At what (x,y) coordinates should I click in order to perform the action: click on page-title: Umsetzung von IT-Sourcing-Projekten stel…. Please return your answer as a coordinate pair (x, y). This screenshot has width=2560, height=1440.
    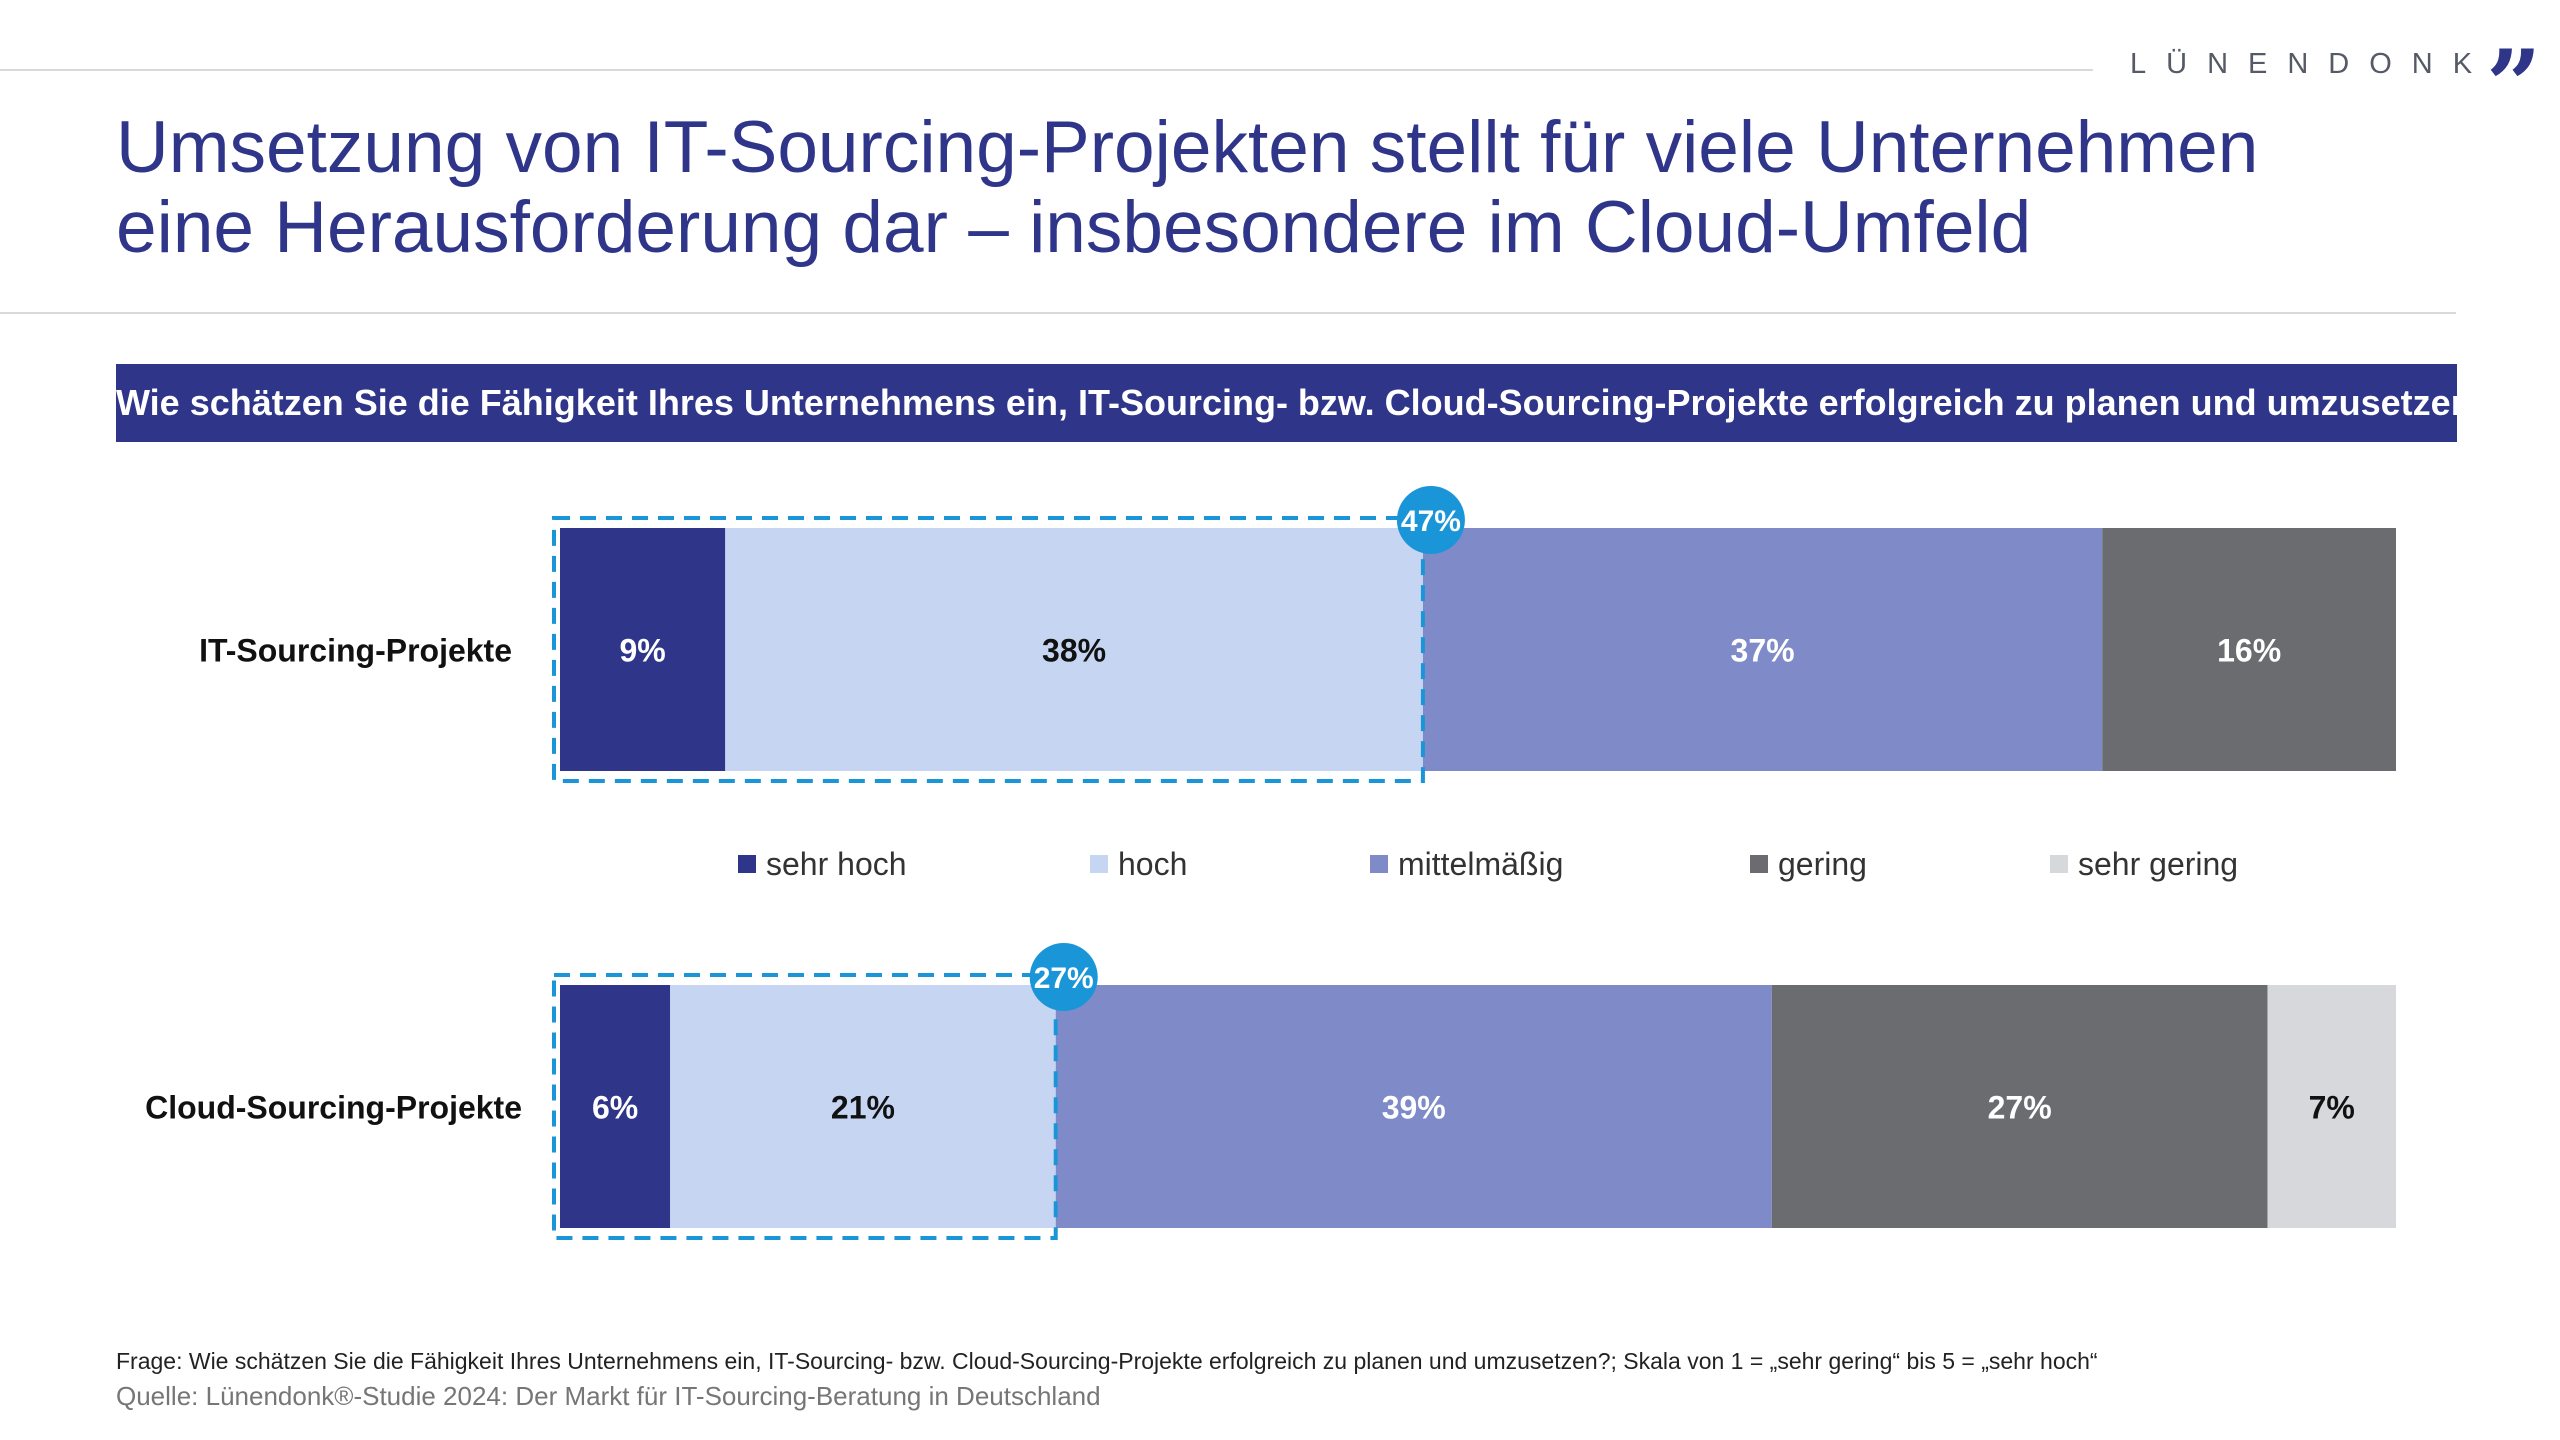
    Looking at the image, I should click on (1266, 188).